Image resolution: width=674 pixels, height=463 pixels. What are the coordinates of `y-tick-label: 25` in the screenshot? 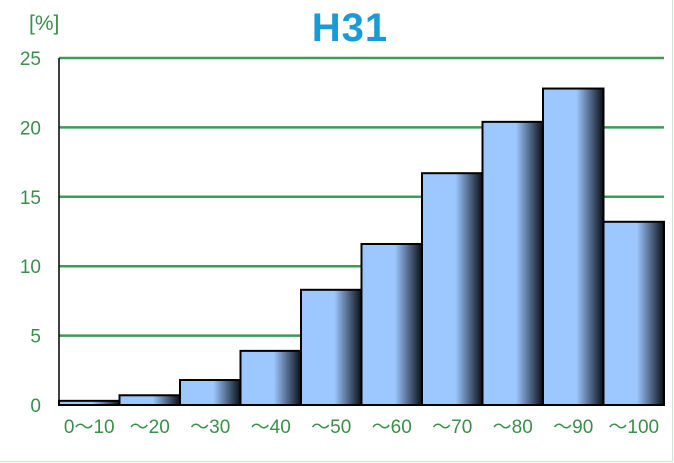 It's located at (30, 59).